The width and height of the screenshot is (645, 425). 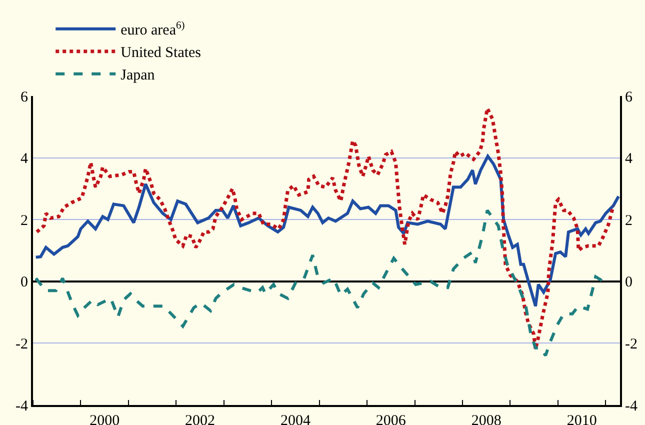 I want to click on x-tick-label: 2004, so click(x=295, y=419).